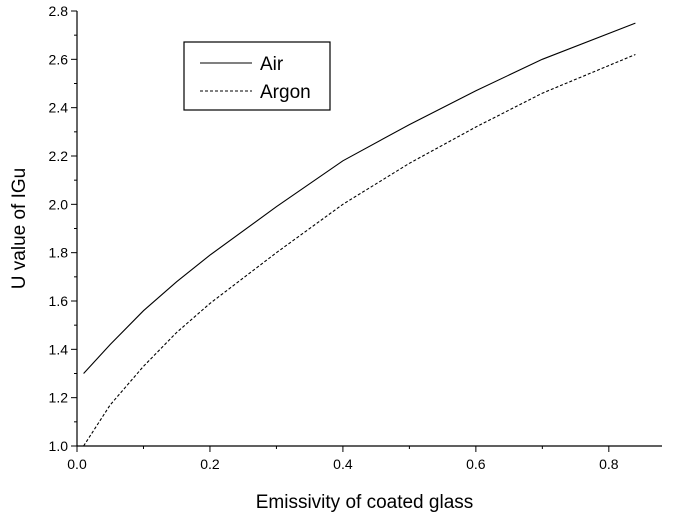 The image size is (673, 517). I want to click on legend-label-air: Air, so click(272, 64).